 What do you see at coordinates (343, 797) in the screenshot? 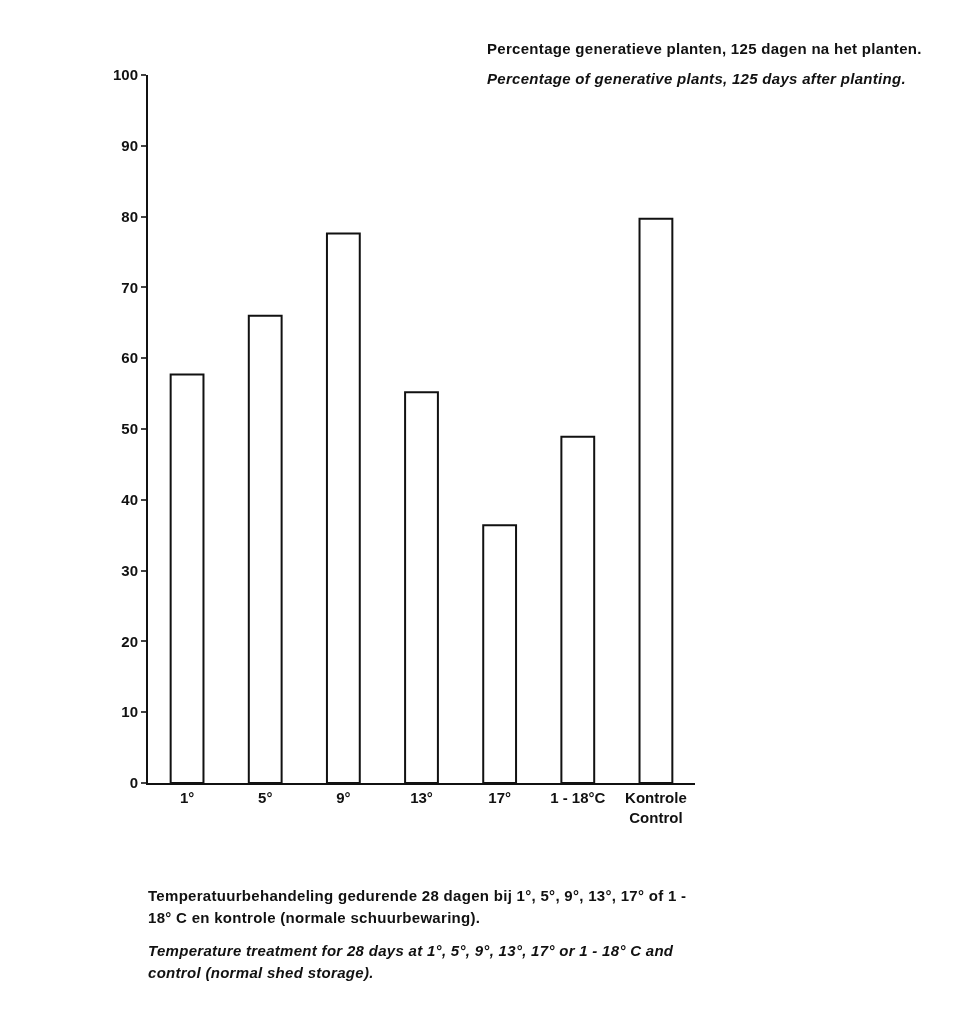
I see `x-tick-label: 9°` at bounding box center [343, 797].